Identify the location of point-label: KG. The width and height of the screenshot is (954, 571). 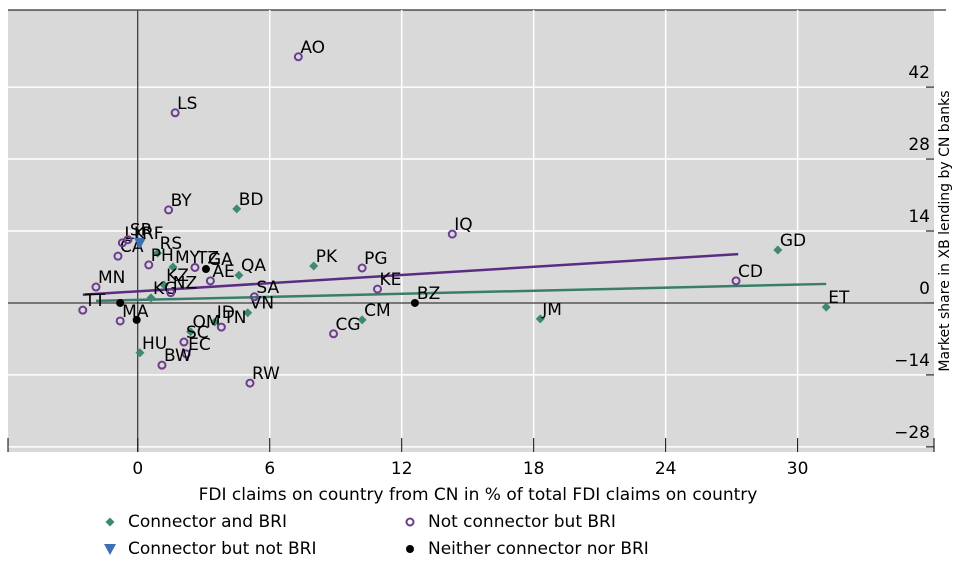
(165, 289).